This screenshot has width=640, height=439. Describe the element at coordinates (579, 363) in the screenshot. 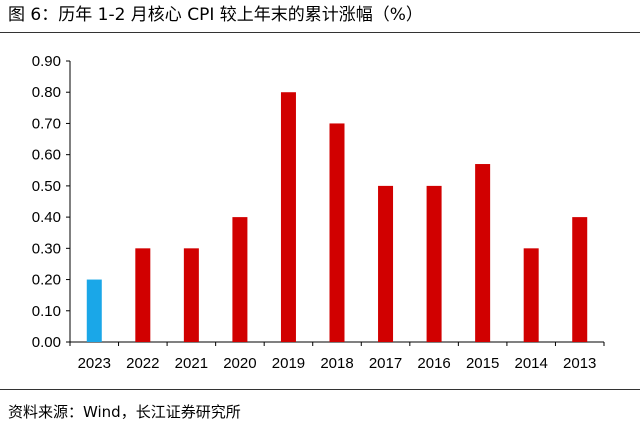

I see `x-tick-label: 2013` at that location.